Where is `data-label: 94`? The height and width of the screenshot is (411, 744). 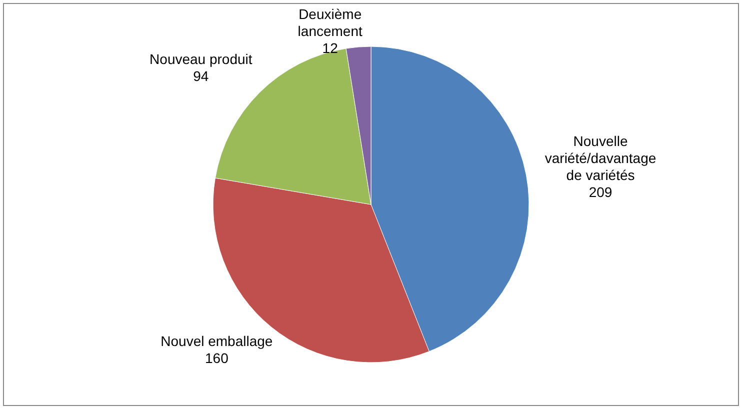 data-label: 94 is located at coordinates (201, 76).